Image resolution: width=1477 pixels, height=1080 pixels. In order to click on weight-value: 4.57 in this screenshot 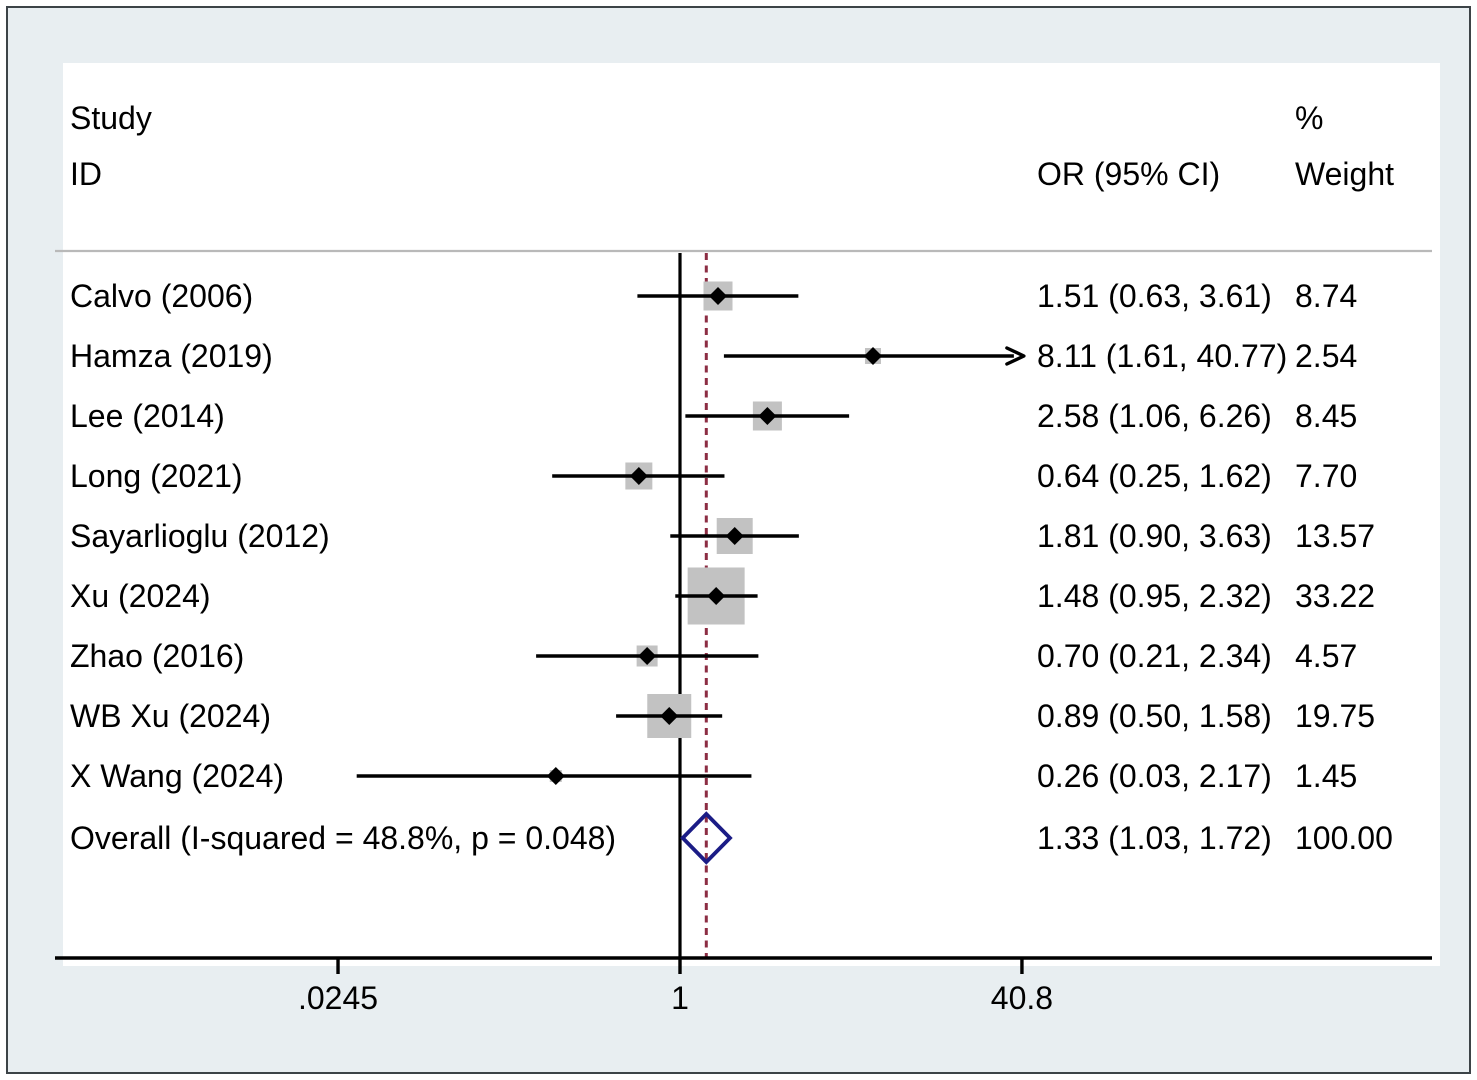, I will do `click(1326, 656)`.